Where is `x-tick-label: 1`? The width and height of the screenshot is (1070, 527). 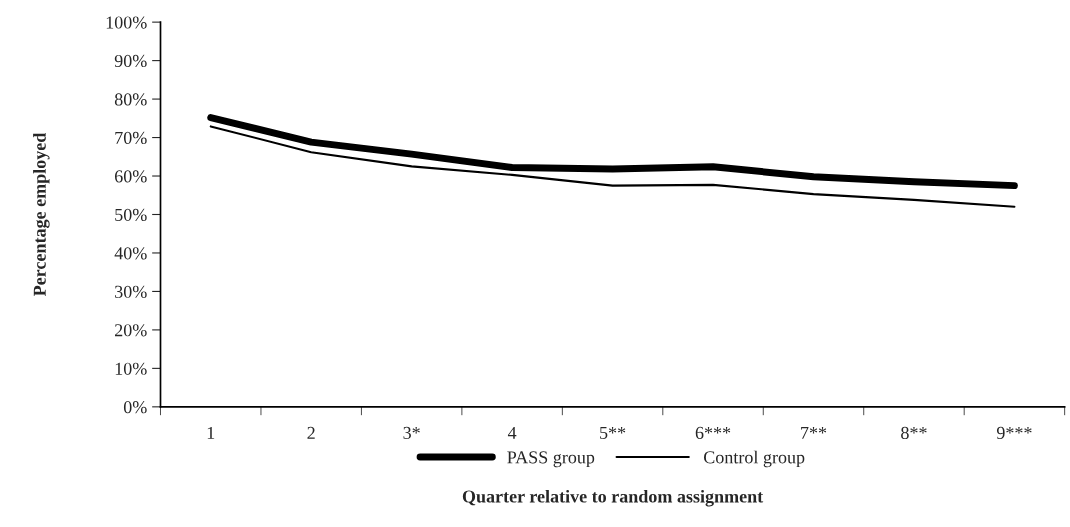
x-tick-label: 1 is located at coordinates (211, 432).